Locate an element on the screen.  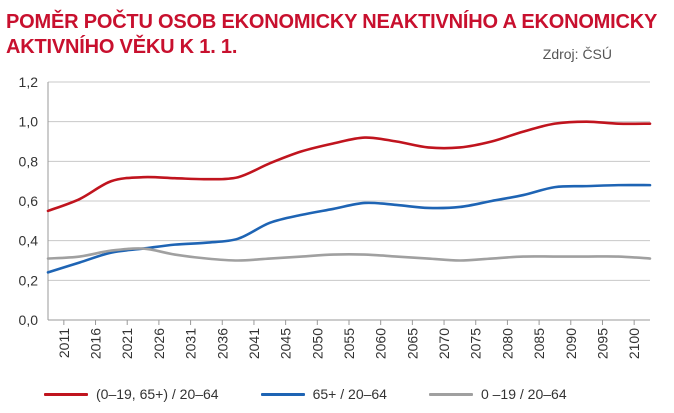
x-tick-label: 2016 is located at coordinates (96, 343).